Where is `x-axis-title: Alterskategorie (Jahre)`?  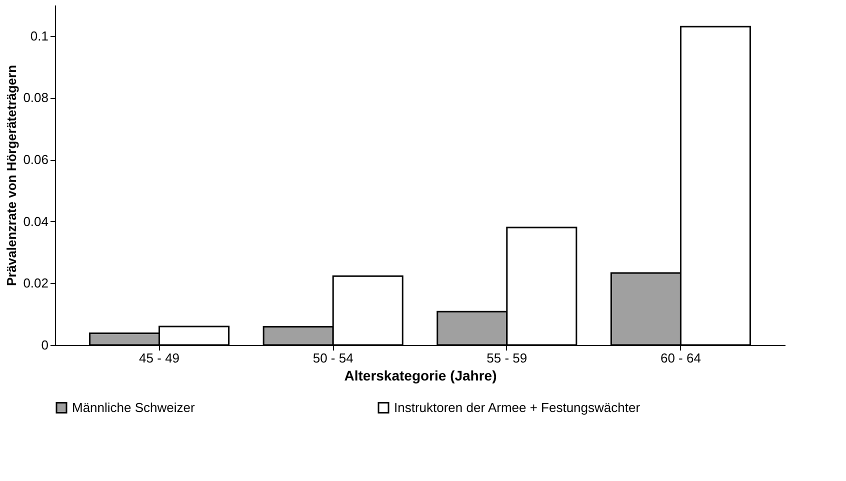
x-axis-title: Alterskategorie (Jahre) is located at coordinates (420, 376).